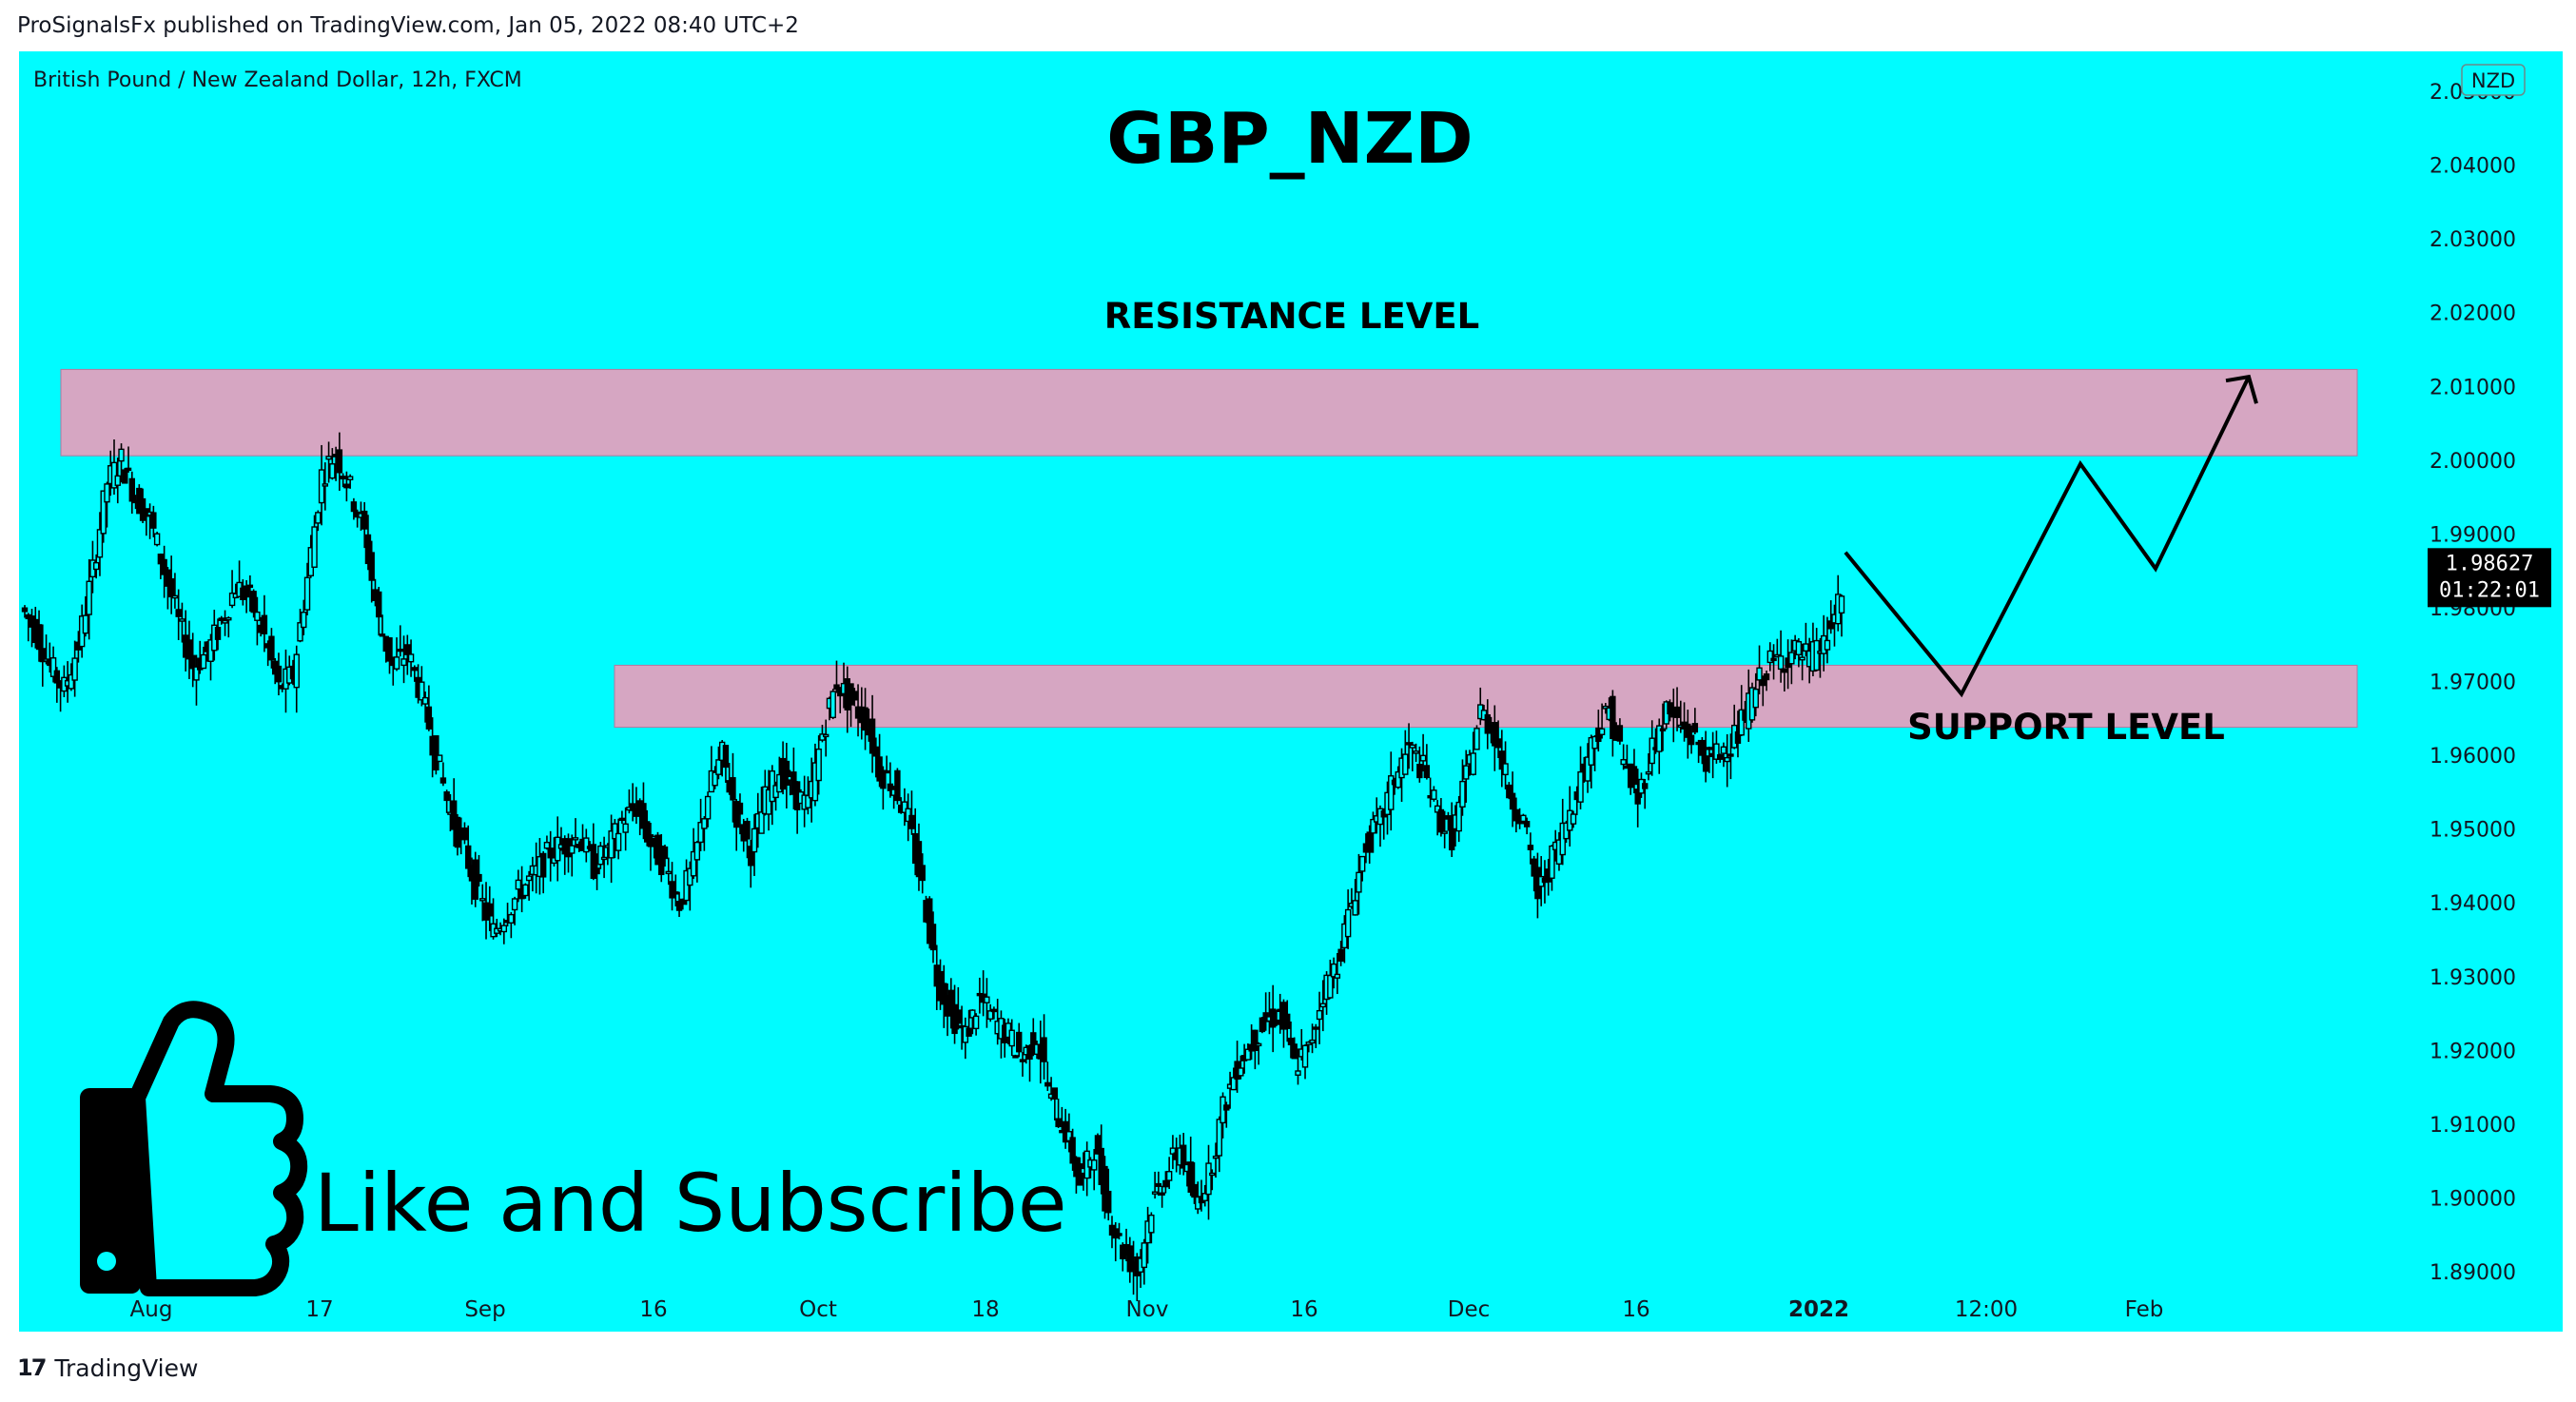  I want to click on price-tick-label: 2.04000, so click(2473, 167).